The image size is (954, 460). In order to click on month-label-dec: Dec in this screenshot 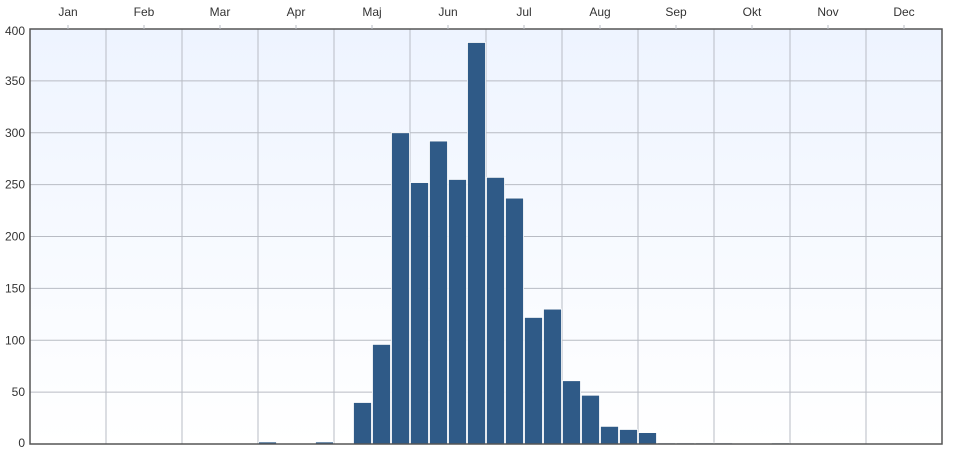, I will do `click(903, 12)`.